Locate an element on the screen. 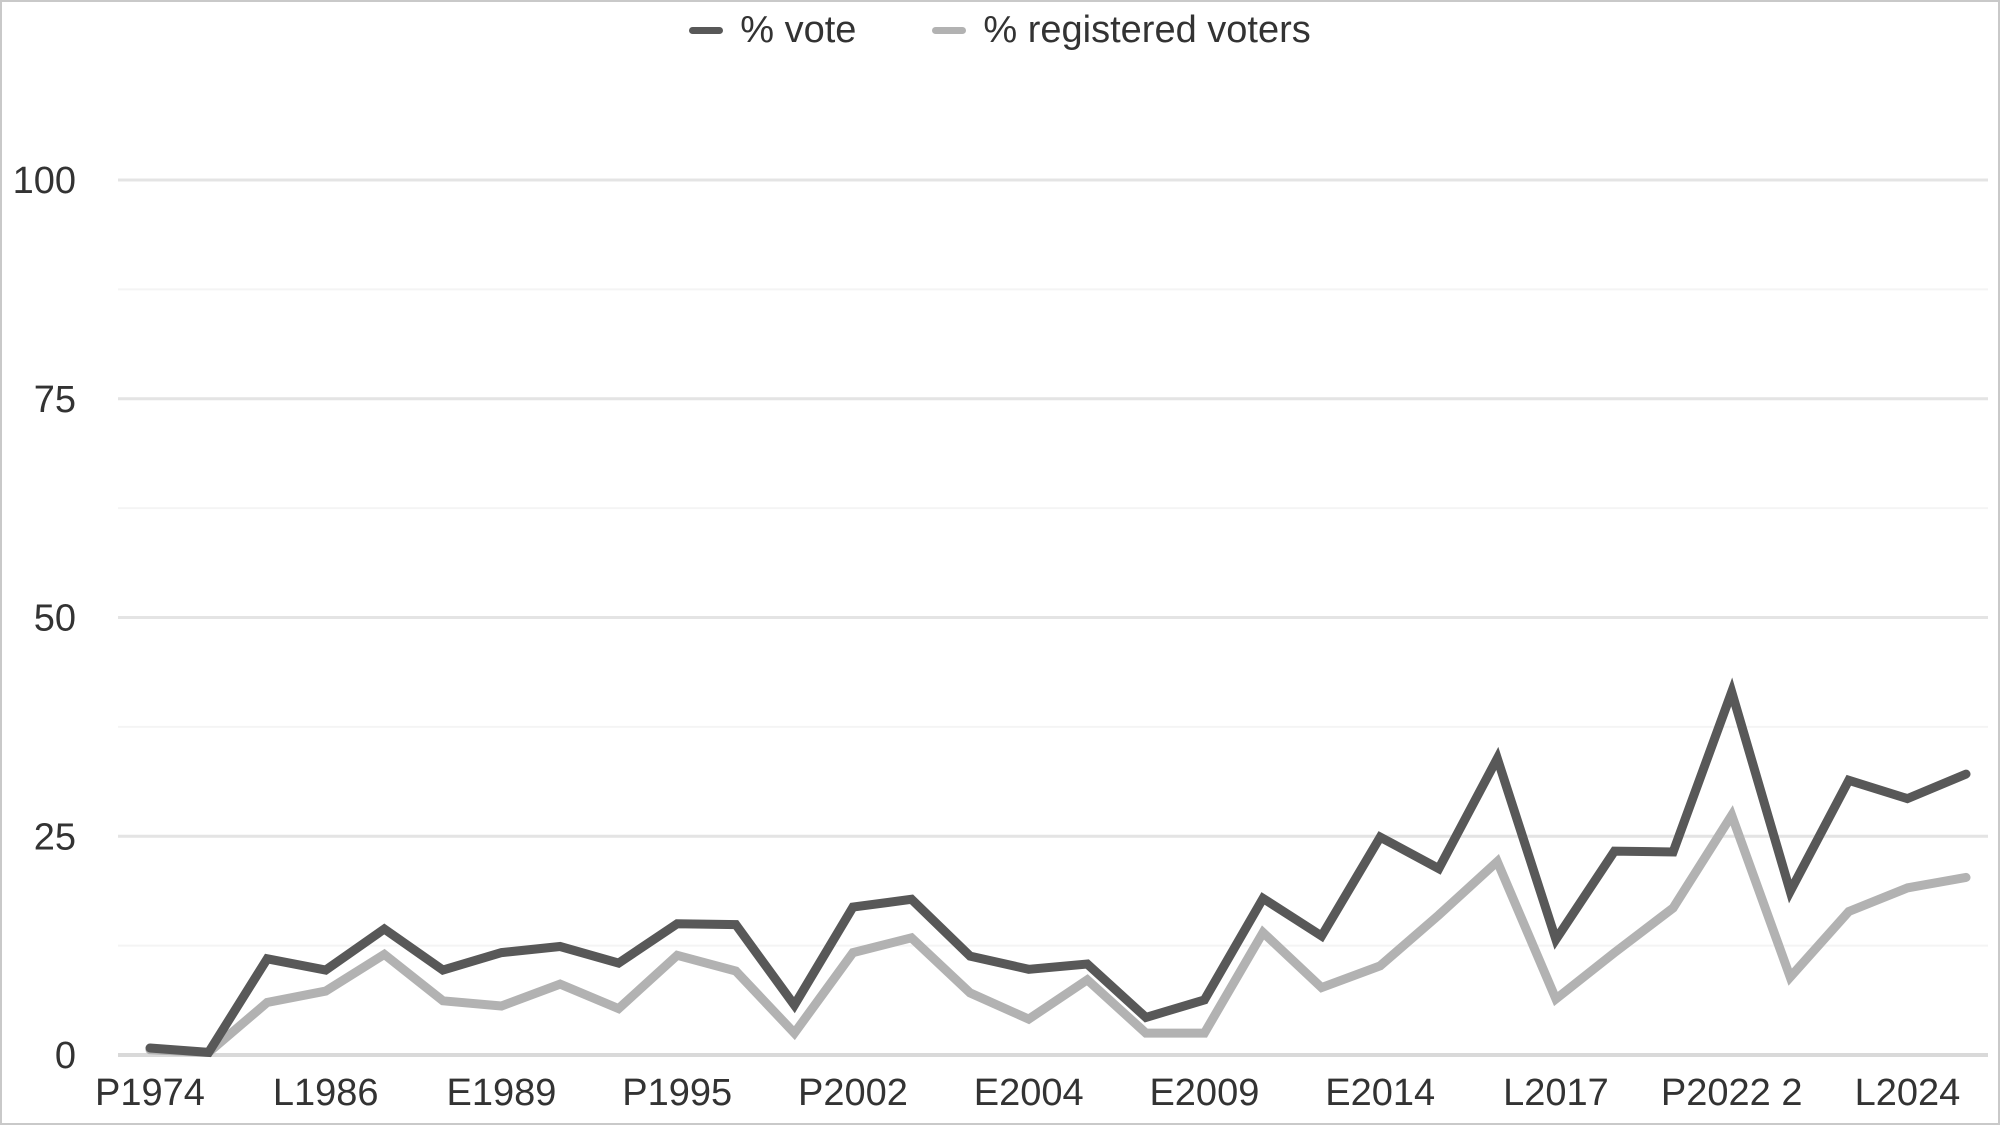  legend-item: % vote is located at coordinates (773, 30).